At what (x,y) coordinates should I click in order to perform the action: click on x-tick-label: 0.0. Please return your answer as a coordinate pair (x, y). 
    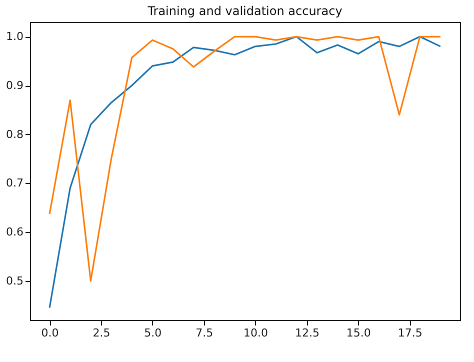
    Looking at the image, I should click on (50, 333).